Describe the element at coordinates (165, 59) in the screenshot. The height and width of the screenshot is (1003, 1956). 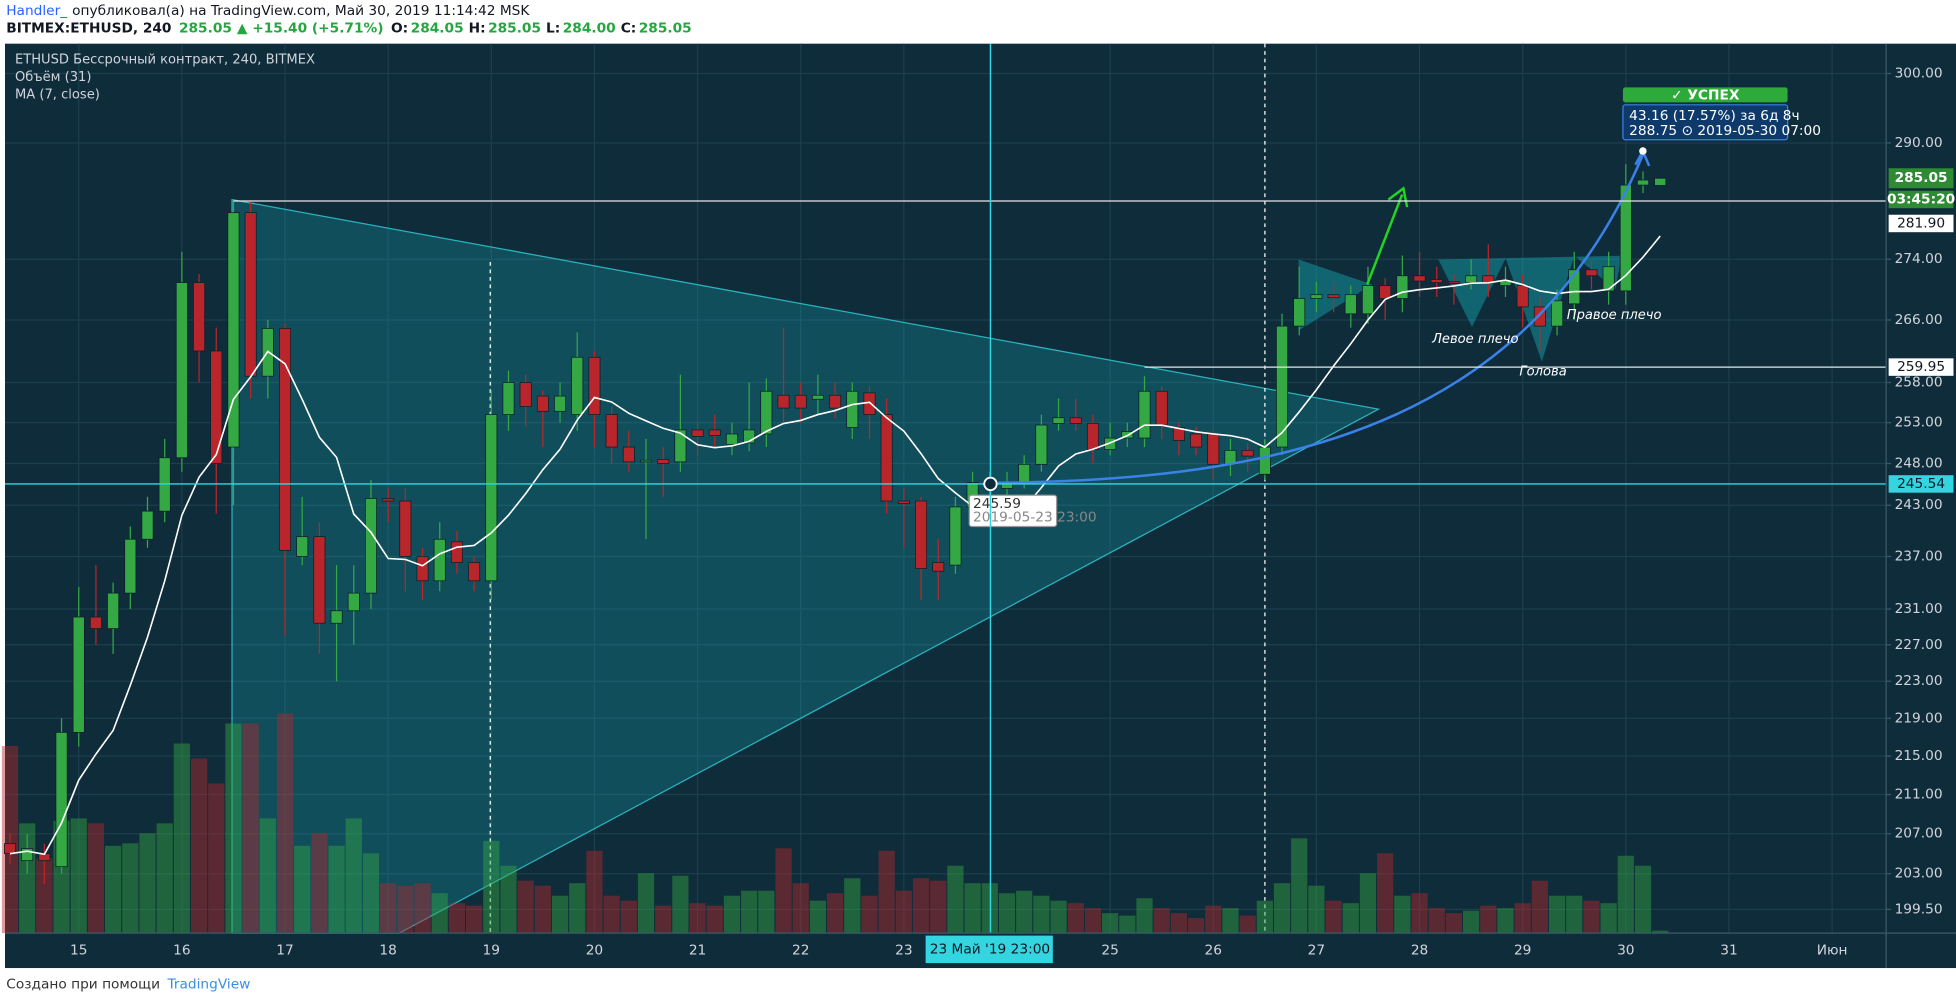
I see `legend-symbol: ETHUSD Бессрочный контракт, 240, BITMEX` at that location.